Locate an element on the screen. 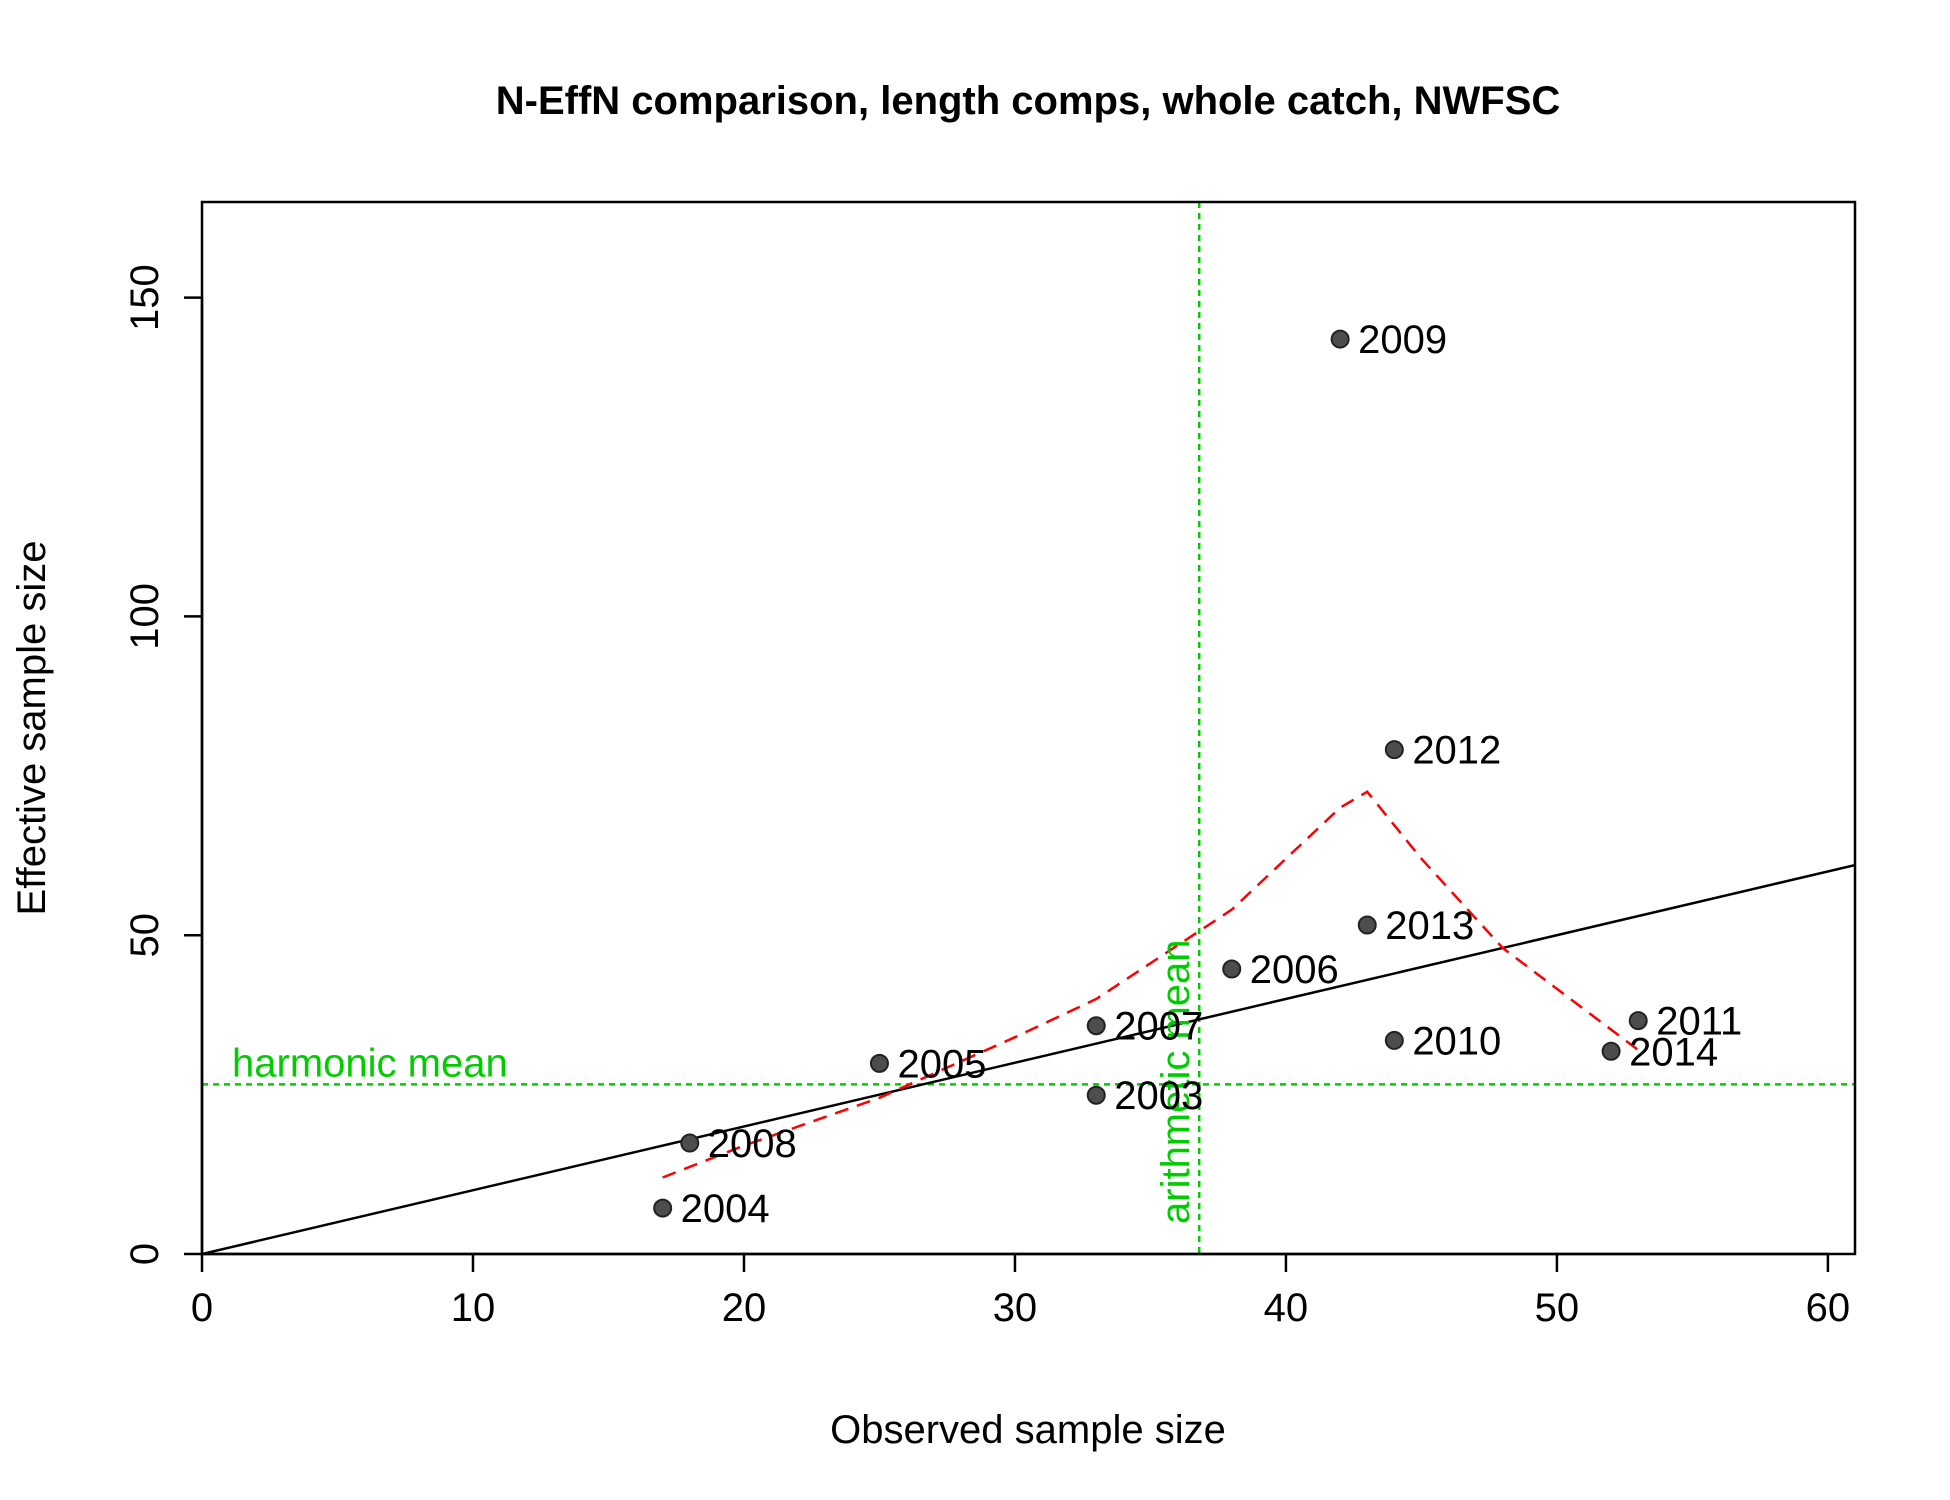 This screenshot has height=1500, width=1950. data-point-2007 is located at coordinates (1096, 1026).